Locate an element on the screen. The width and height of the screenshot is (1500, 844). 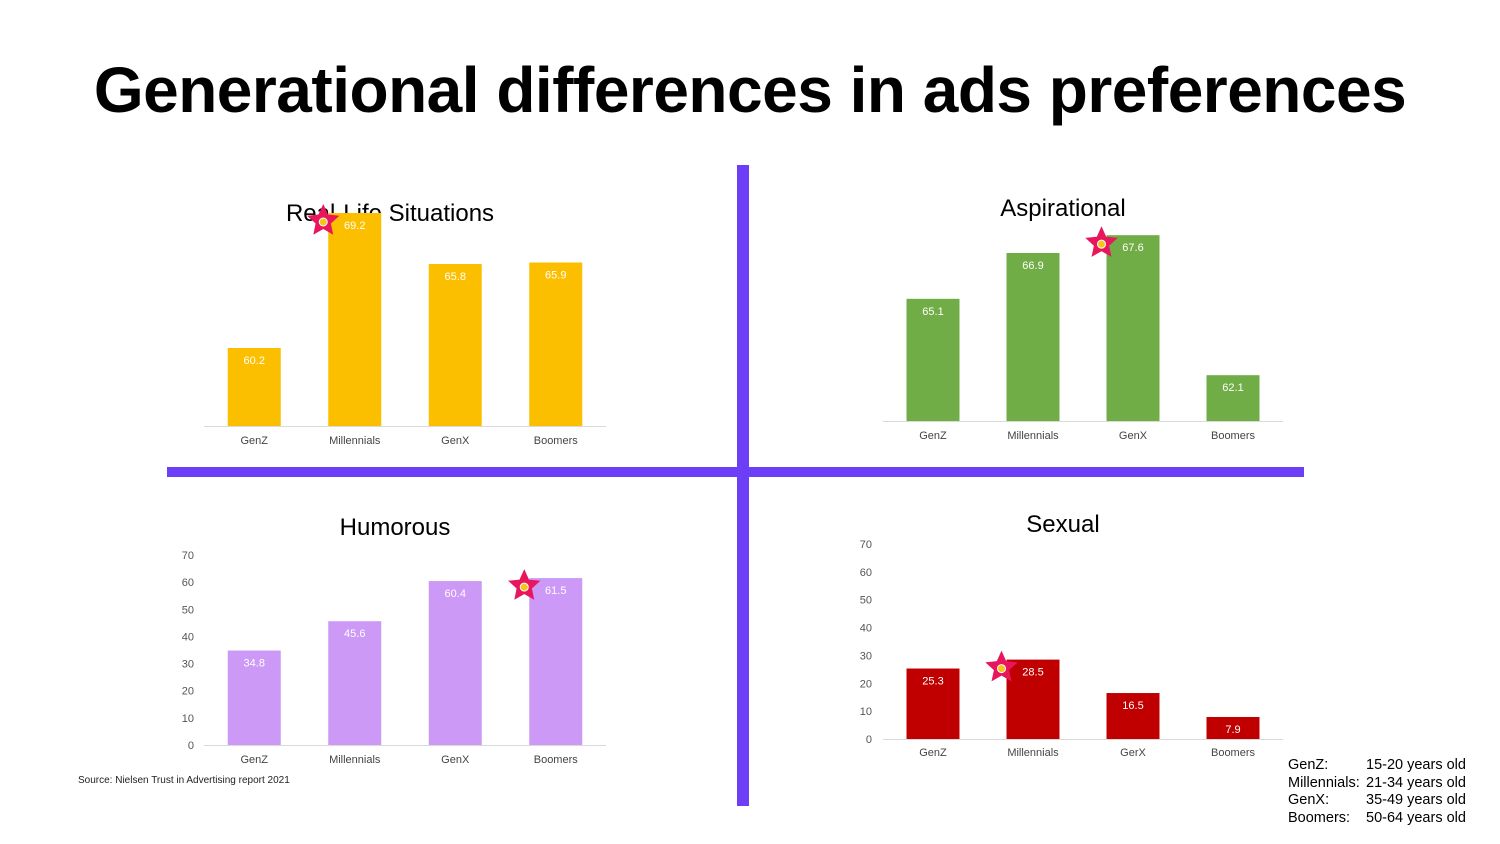
data-label: 28.5 is located at coordinates (1032, 673).